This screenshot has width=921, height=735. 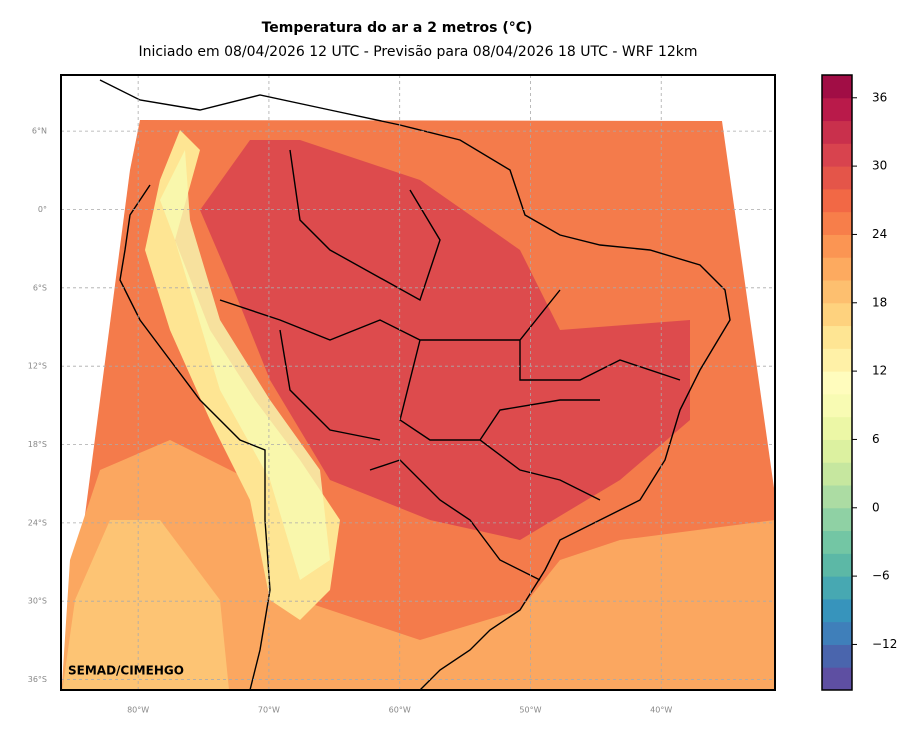 What do you see at coordinates (145, 605) in the screenshot?
I see `pacific-cool` at bounding box center [145, 605].